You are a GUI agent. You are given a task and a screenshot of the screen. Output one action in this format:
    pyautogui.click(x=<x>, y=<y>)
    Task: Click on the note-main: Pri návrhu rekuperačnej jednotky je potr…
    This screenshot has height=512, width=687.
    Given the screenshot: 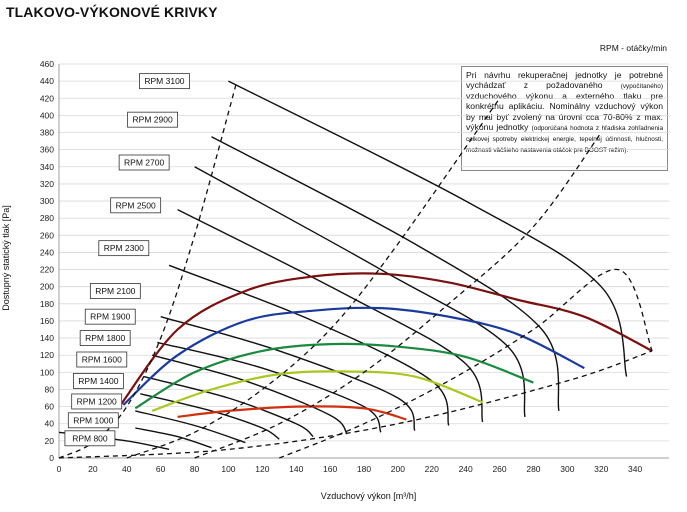 What is the action you would take?
    pyautogui.click(x=564, y=80)
    